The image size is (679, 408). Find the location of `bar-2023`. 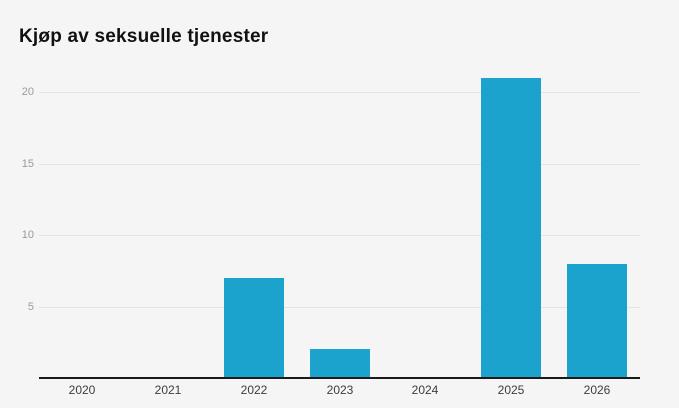

bar-2023 is located at coordinates (340, 363).